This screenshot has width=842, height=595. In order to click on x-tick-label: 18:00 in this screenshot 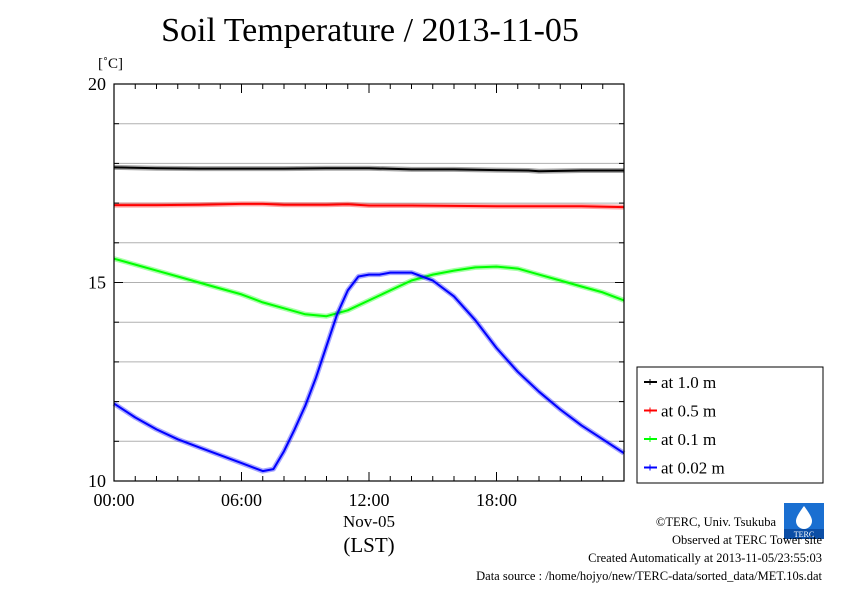, I will do `click(496, 500)`.